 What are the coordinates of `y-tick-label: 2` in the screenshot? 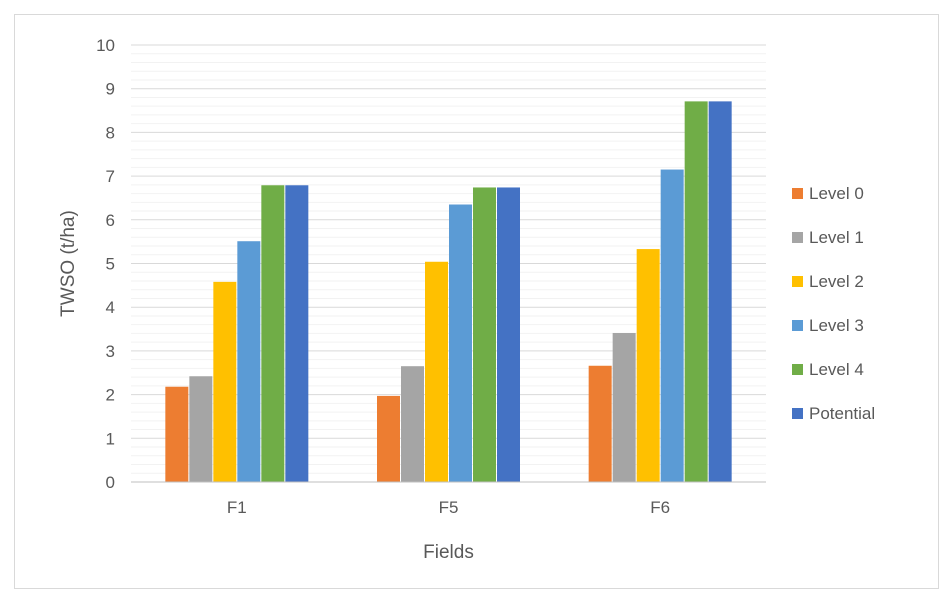 It's located at (110, 395).